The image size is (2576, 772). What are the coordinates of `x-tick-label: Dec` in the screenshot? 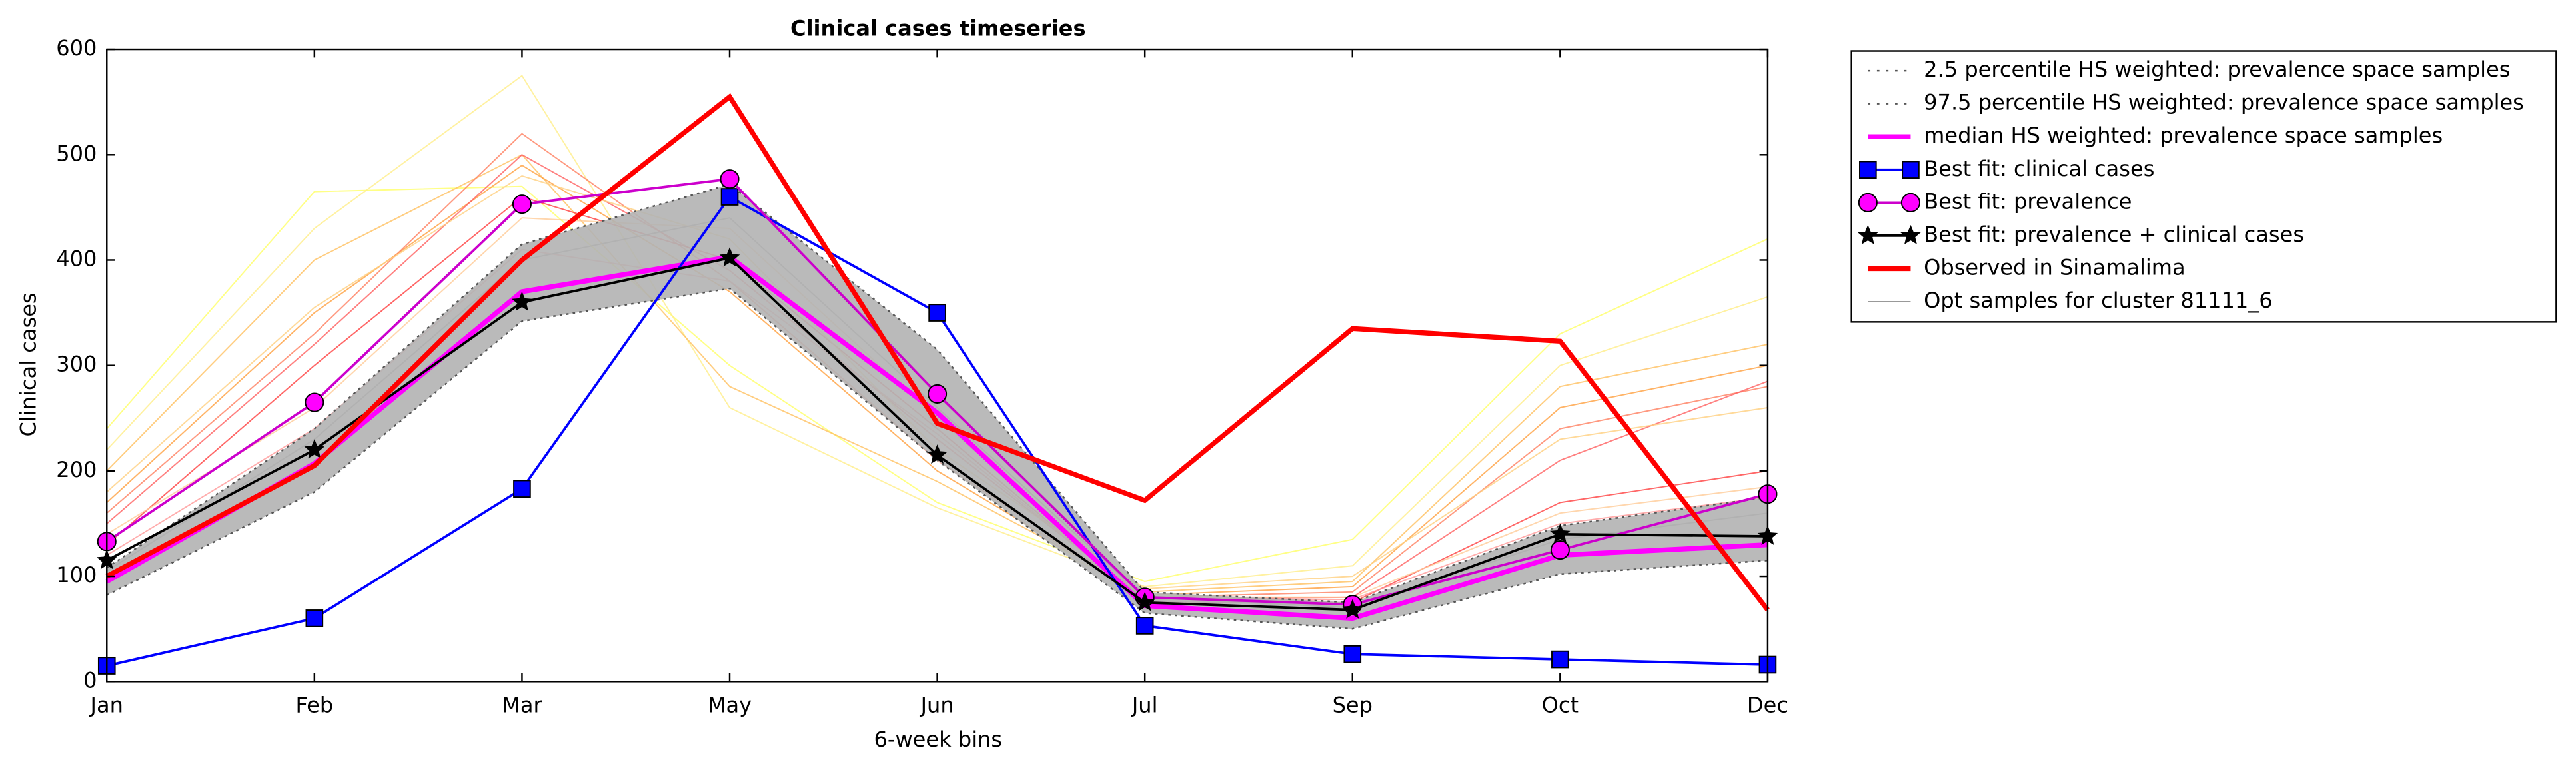 It's located at (1767, 704).